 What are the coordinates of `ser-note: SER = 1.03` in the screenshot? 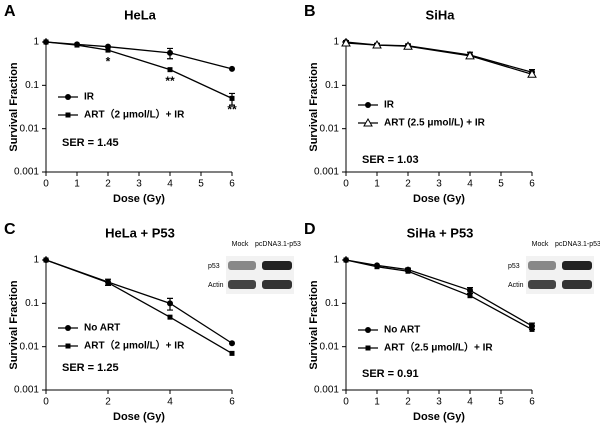 It's located at (390, 160).